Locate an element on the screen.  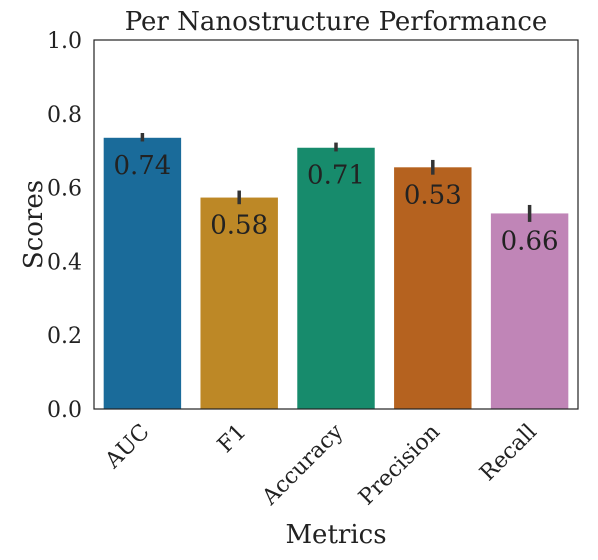
x-axis: AUC F1 Accuracy Precision Recall is located at coordinates (321, 465).